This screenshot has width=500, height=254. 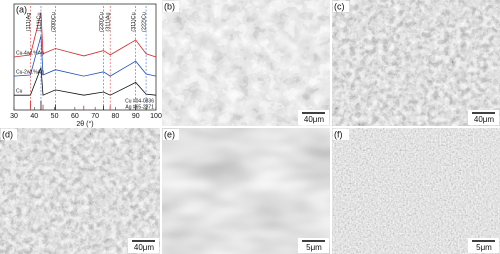 I want to click on x-axis-label: 2θ (°), so click(x=84, y=124).